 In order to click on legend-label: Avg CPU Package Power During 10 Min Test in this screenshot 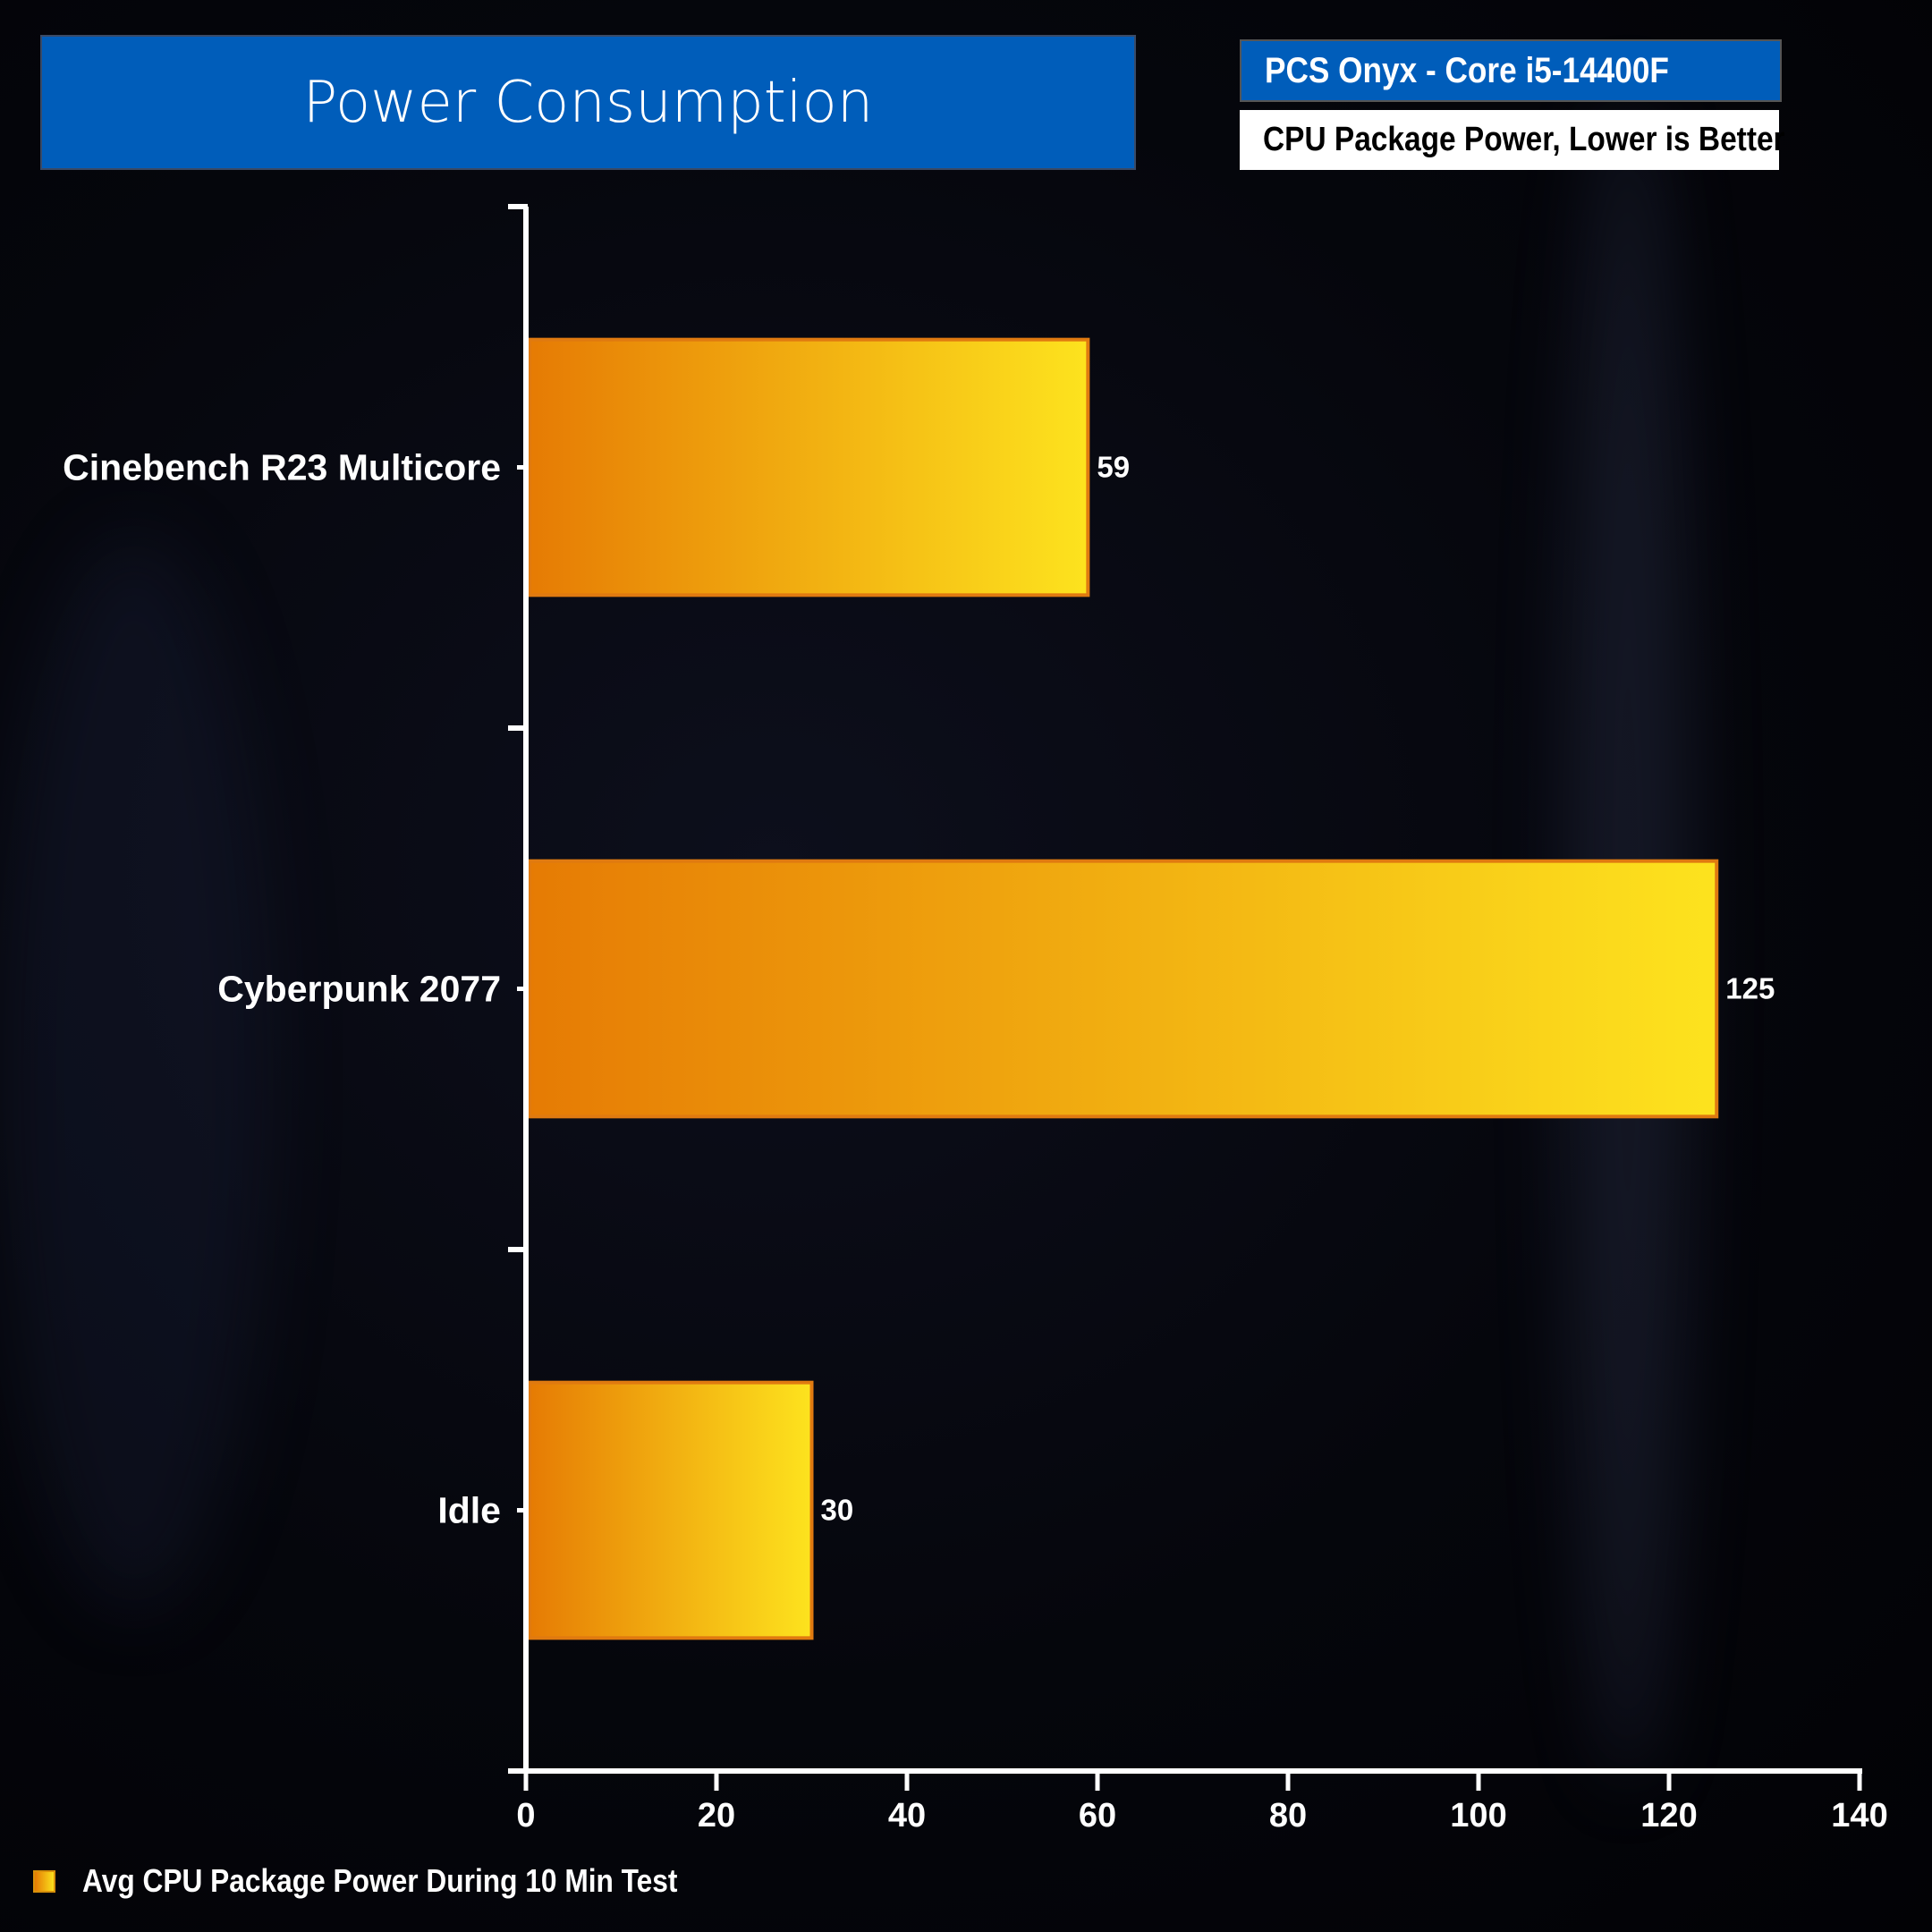, I will do `click(380, 1880)`.